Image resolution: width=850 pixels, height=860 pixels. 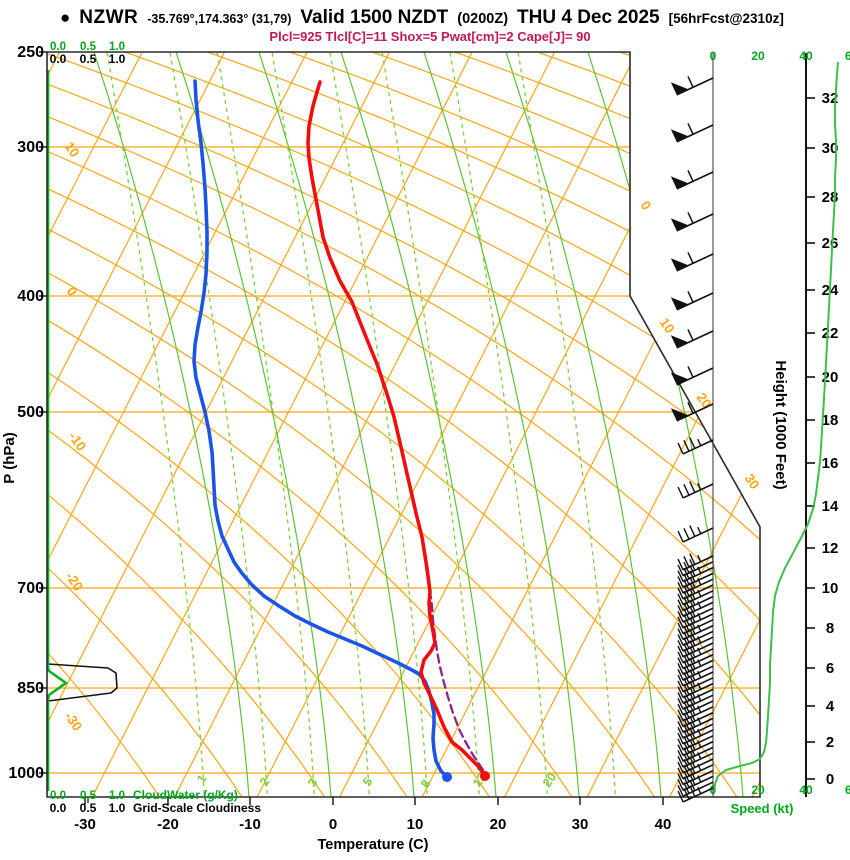 I want to click on isotherm-label: 10, so click(x=667, y=325).